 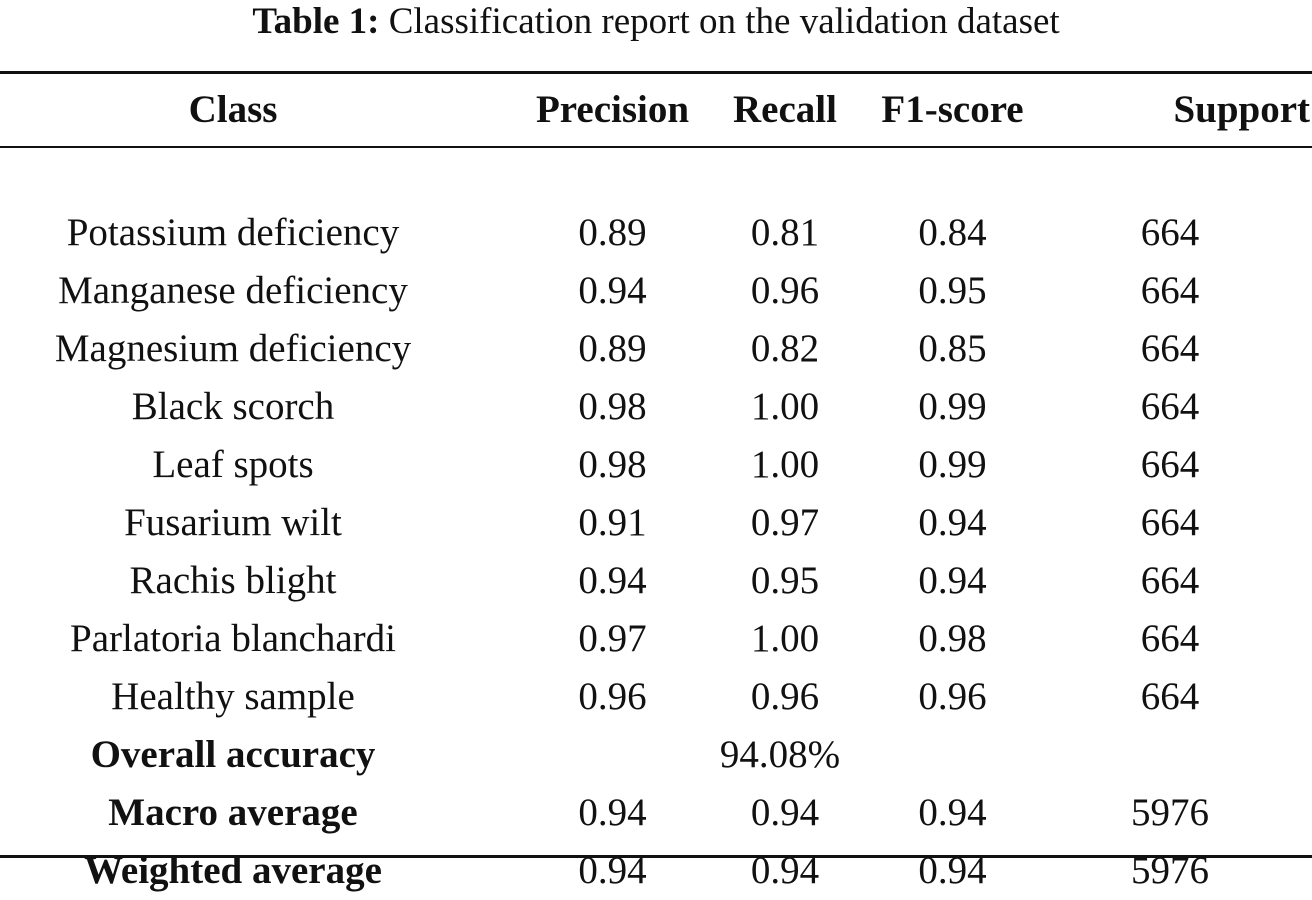 I want to click on weighted-recall-cell: 0.94, so click(x=785, y=870).